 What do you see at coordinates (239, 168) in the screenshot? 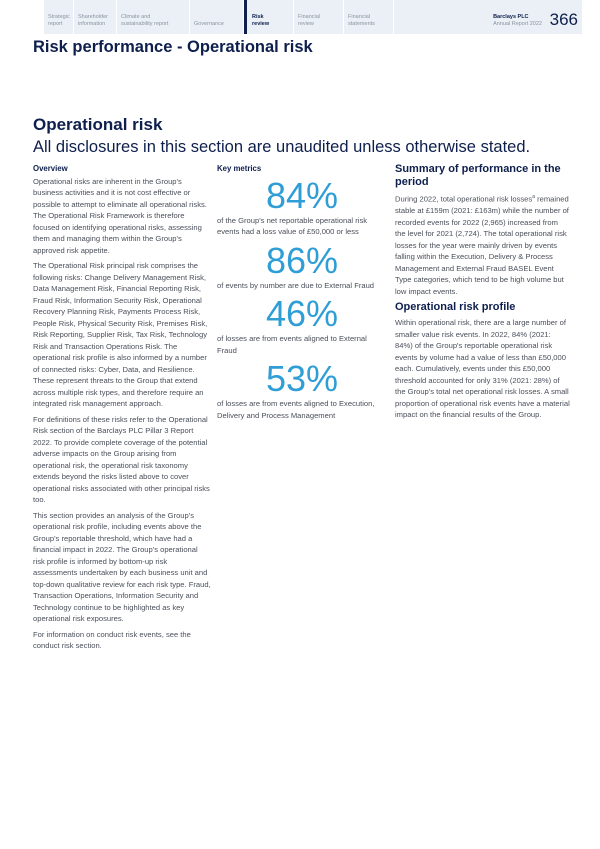
I see `key-metrics-label: Key metrics` at bounding box center [239, 168].